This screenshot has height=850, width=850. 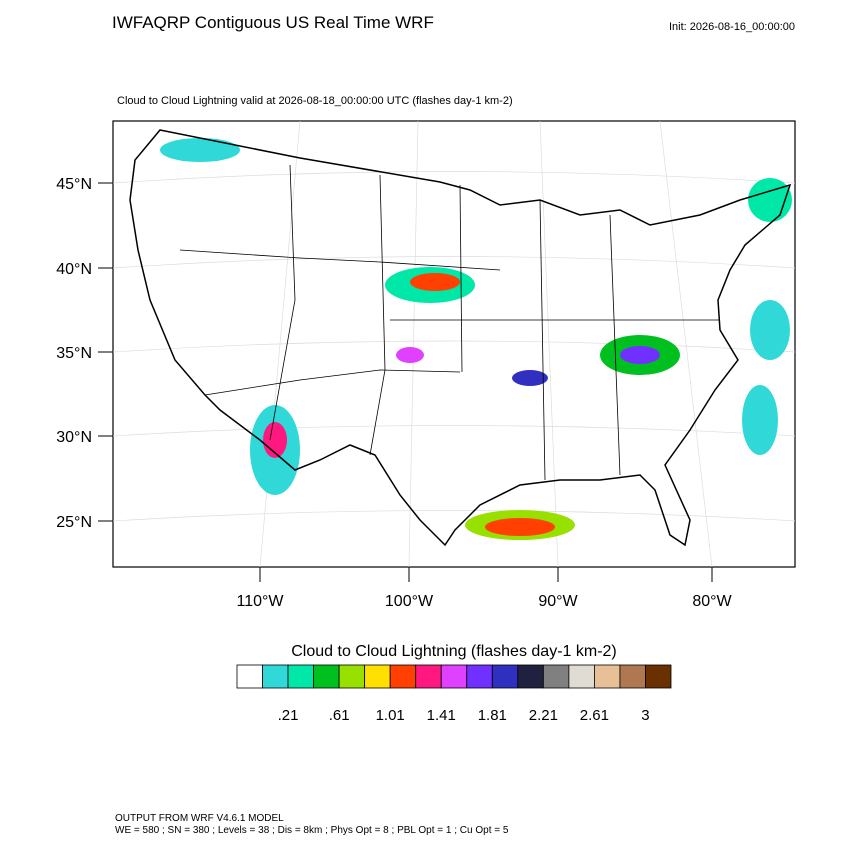 I want to click on colorbar-label: 1.41, so click(x=441, y=715).